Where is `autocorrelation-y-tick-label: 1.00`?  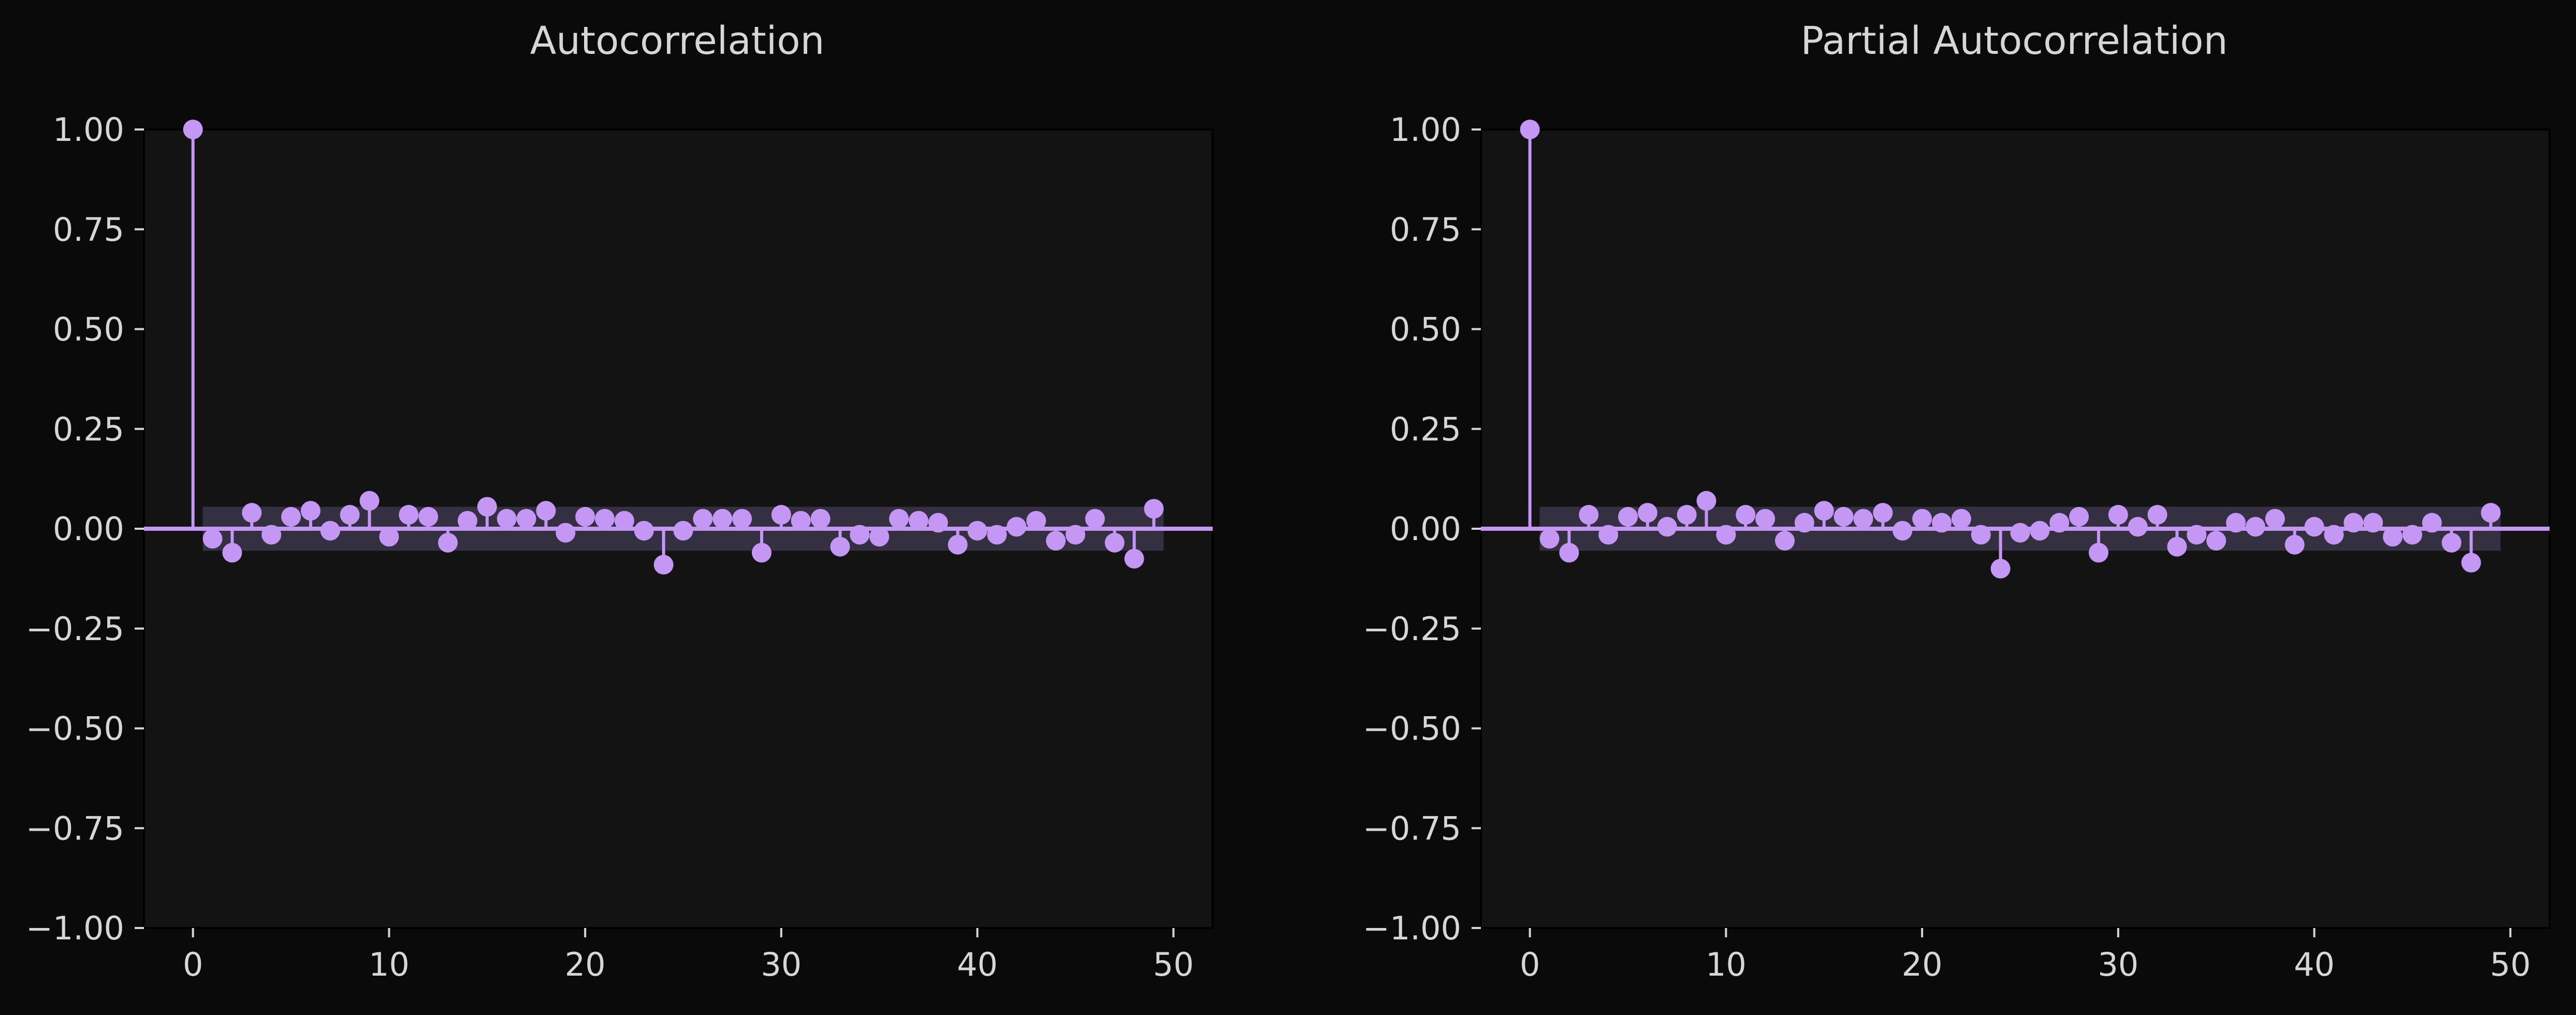
autocorrelation-y-tick-label: 1.00 is located at coordinates (89, 130).